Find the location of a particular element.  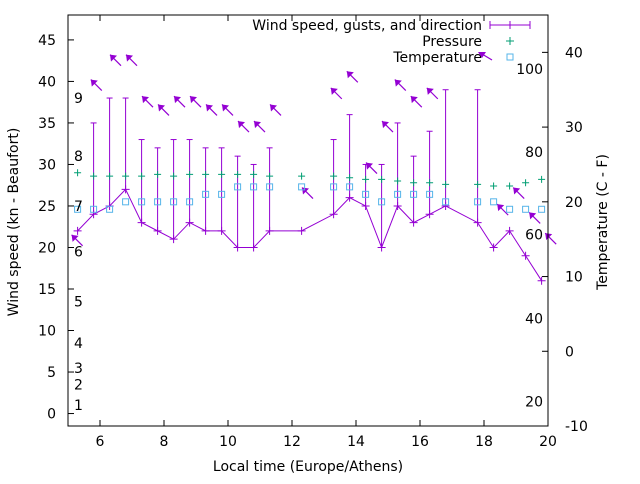

x-tick-label: 20 is located at coordinates (548, 442).